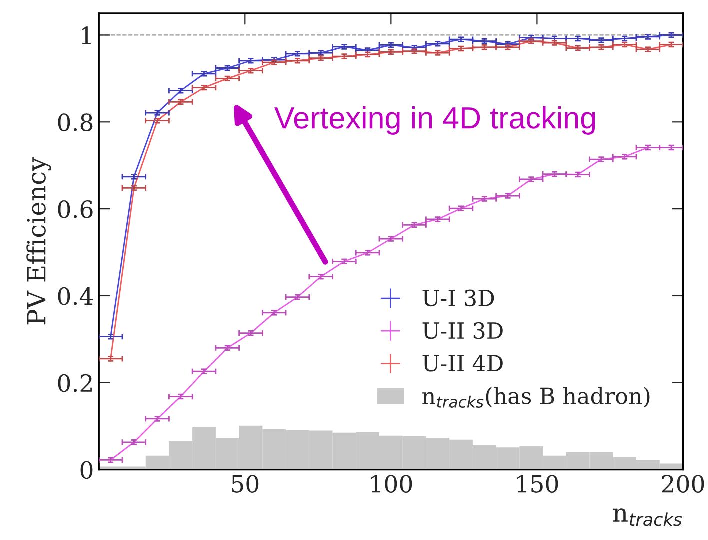 The image size is (708, 540). What do you see at coordinates (536, 397) in the screenshot?
I see `legend-label: n$_{tracks}$(has B hadron)` at bounding box center [536, 397].